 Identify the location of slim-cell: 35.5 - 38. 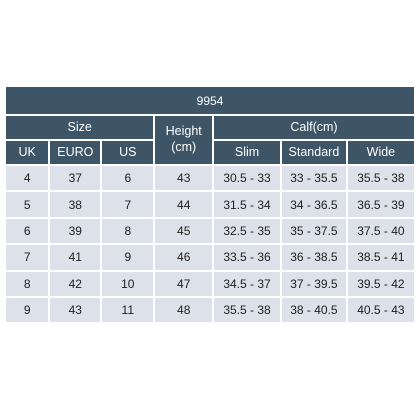
(247, 310).